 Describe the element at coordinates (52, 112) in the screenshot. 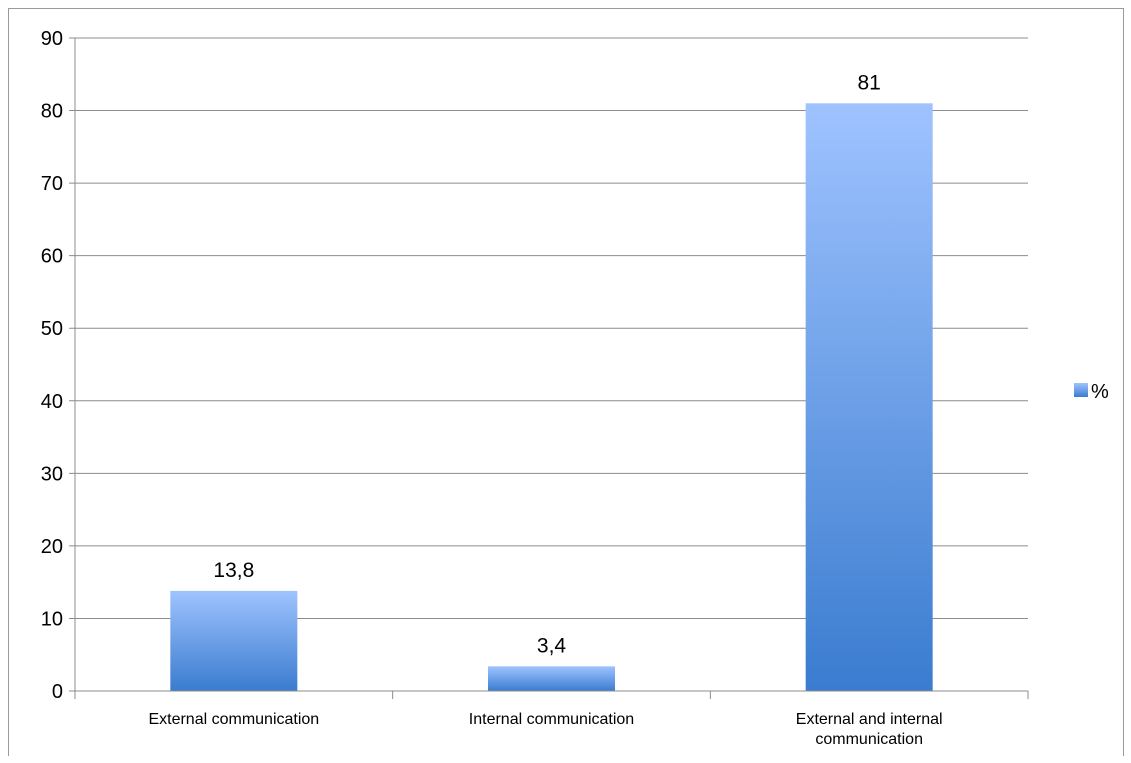

I see `y-tick-label: 80` at that location.